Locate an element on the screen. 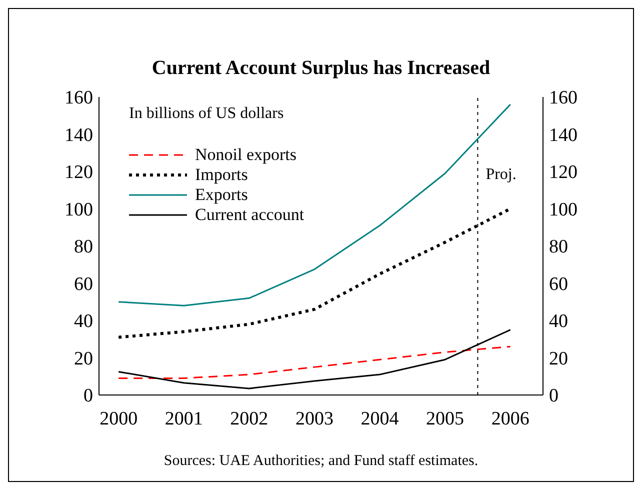 This screenshot has height=490, width=642. x-tick-label: 2001 is located at coordinates (183, 419).